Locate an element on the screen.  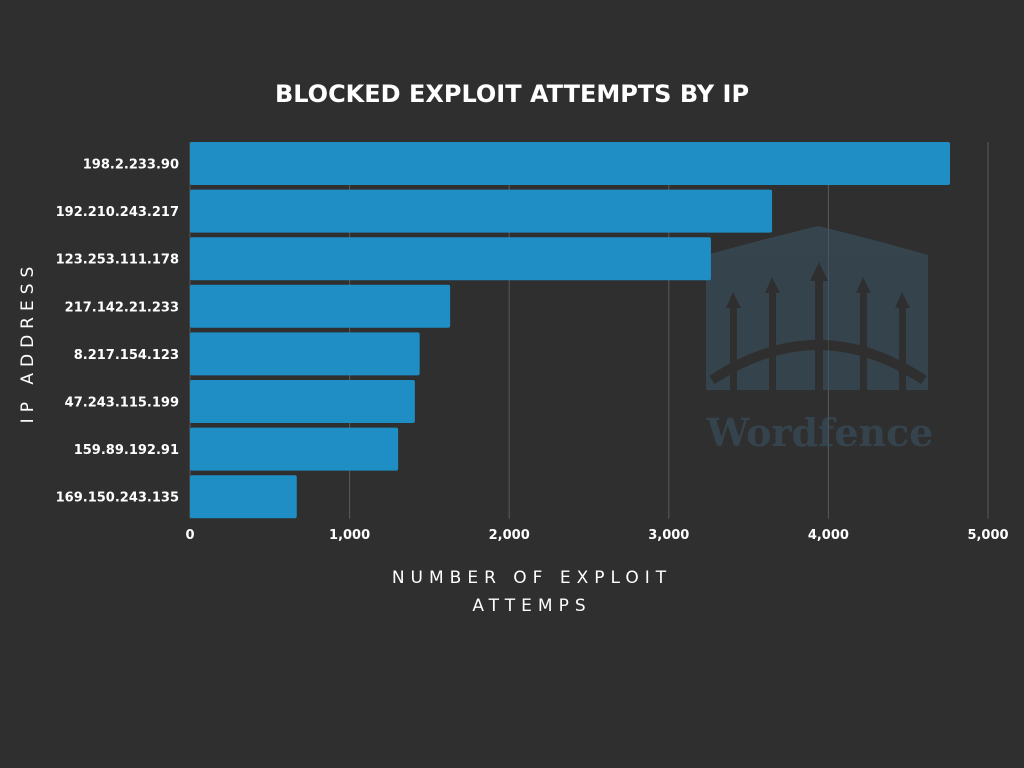
y-tick-label: 123.253.111.178 is located at coordinates (117, 260).